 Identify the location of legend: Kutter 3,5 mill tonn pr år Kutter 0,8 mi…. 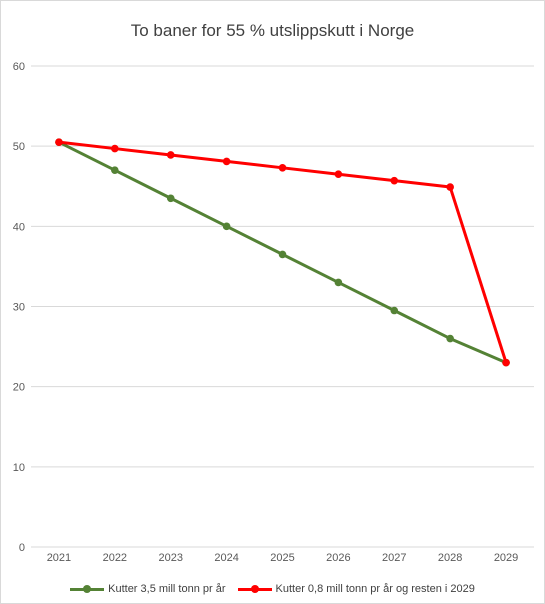
(272, 589).